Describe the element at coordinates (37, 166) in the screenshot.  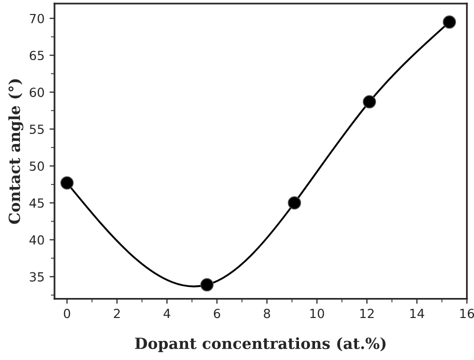
I see `y-tick-label: 50` at that location.